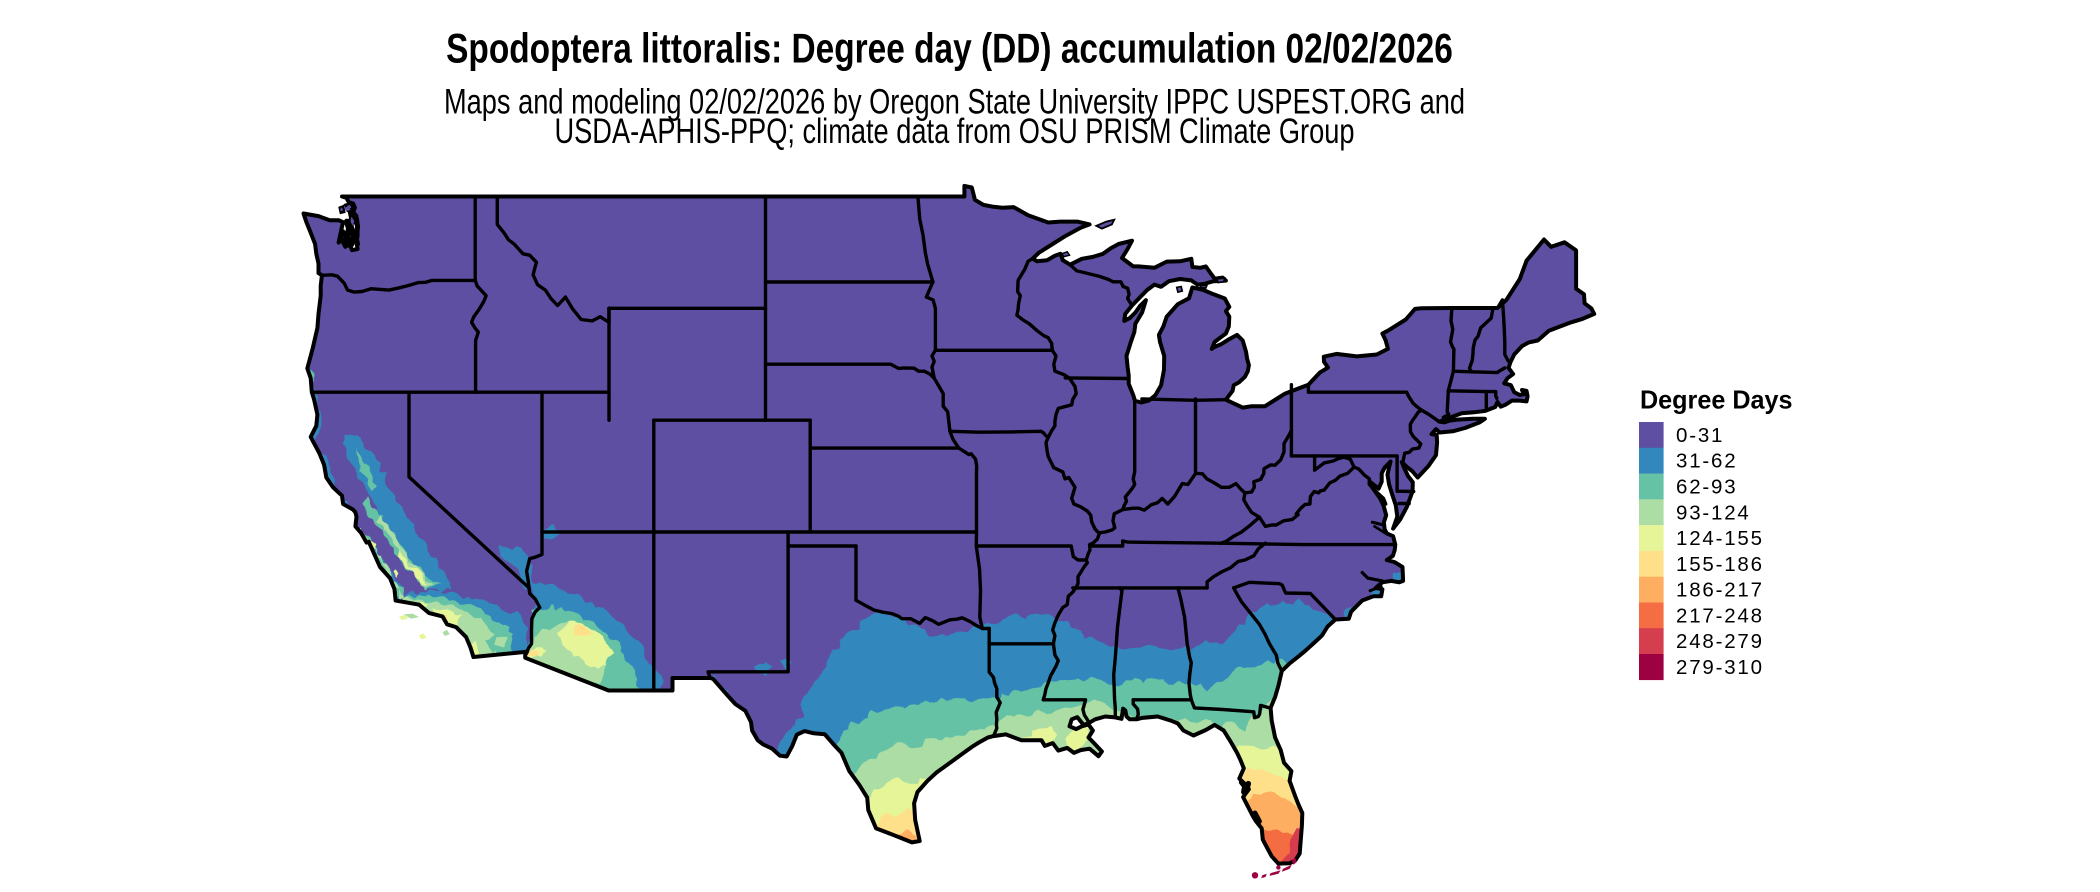 This screenshot has width=2100, height=892. What do you see at coordinates (1716, 400) in the screenshot?
I see `svg-text: Degree Days` at bounding box center [1716, 400].